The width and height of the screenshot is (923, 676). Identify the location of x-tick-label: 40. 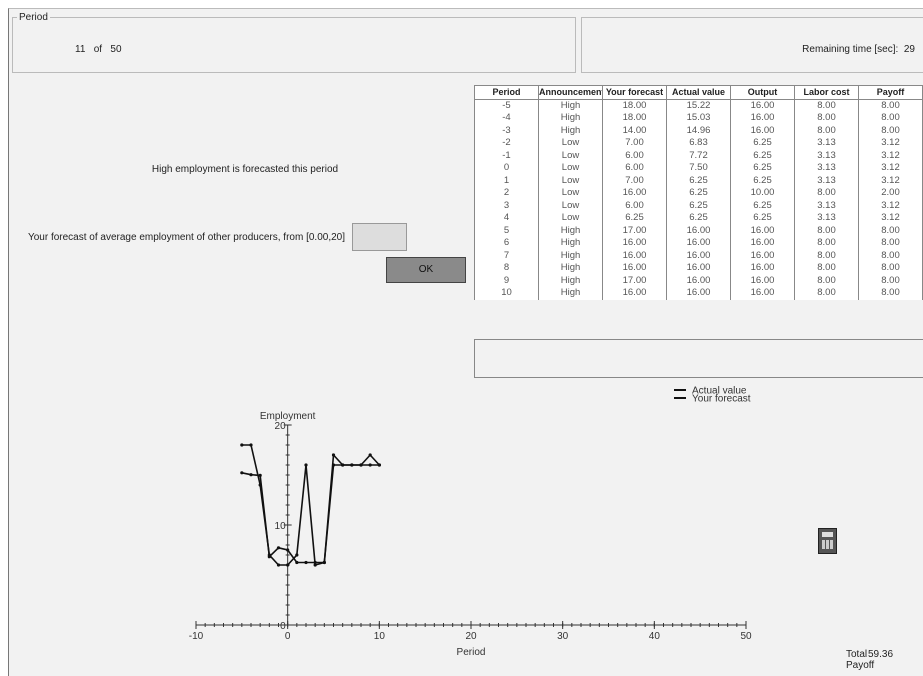
(655, 636).